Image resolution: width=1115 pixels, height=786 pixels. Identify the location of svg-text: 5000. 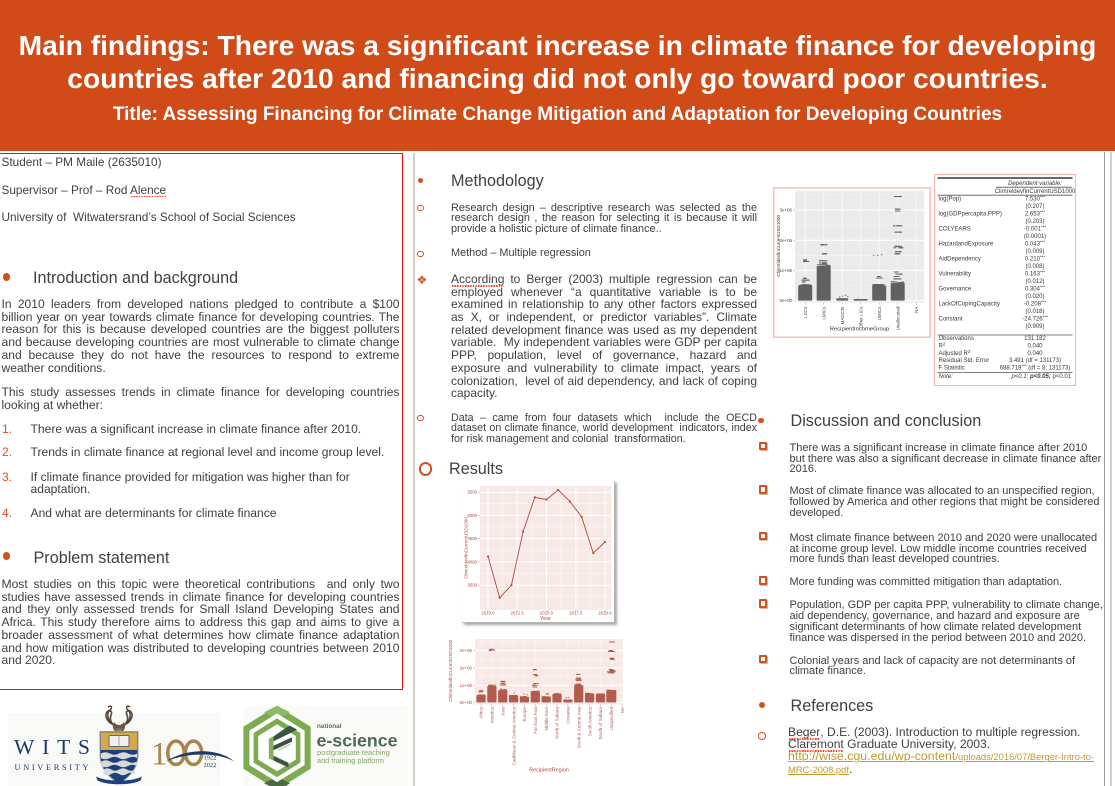
(472, 515).